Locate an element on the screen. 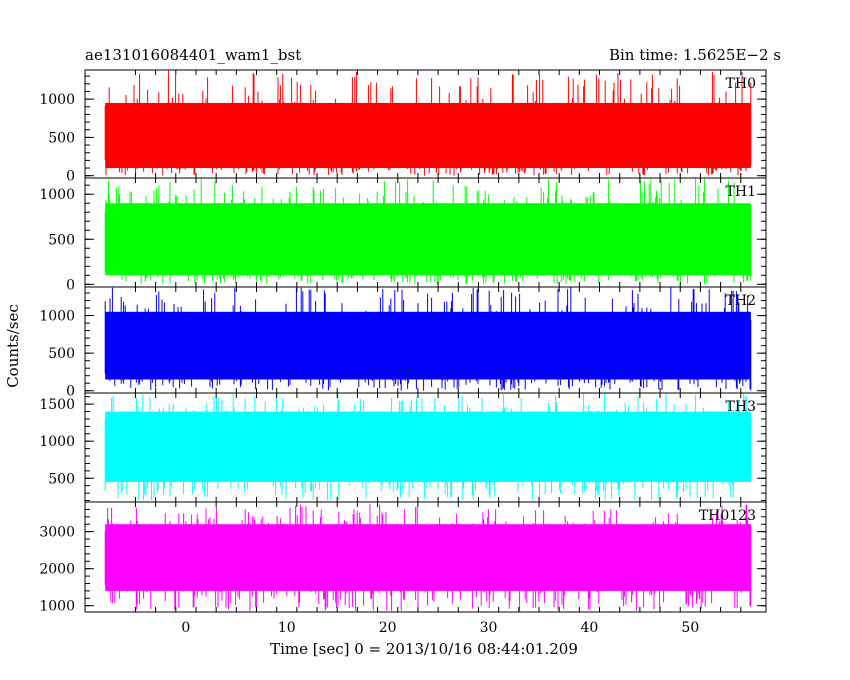 This screenshot has height=680, width=850. x-axis: 0 10 20 30 40 50 is located at coordinates (440, 628).